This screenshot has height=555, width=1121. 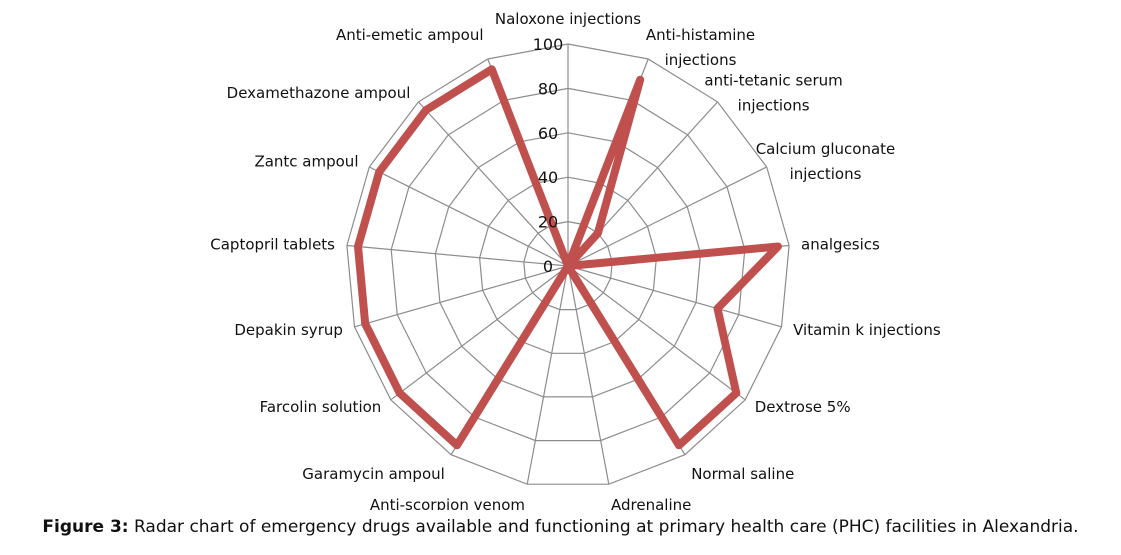 I want to click on category-label-4: analgesics, so click(x=840, y=244).